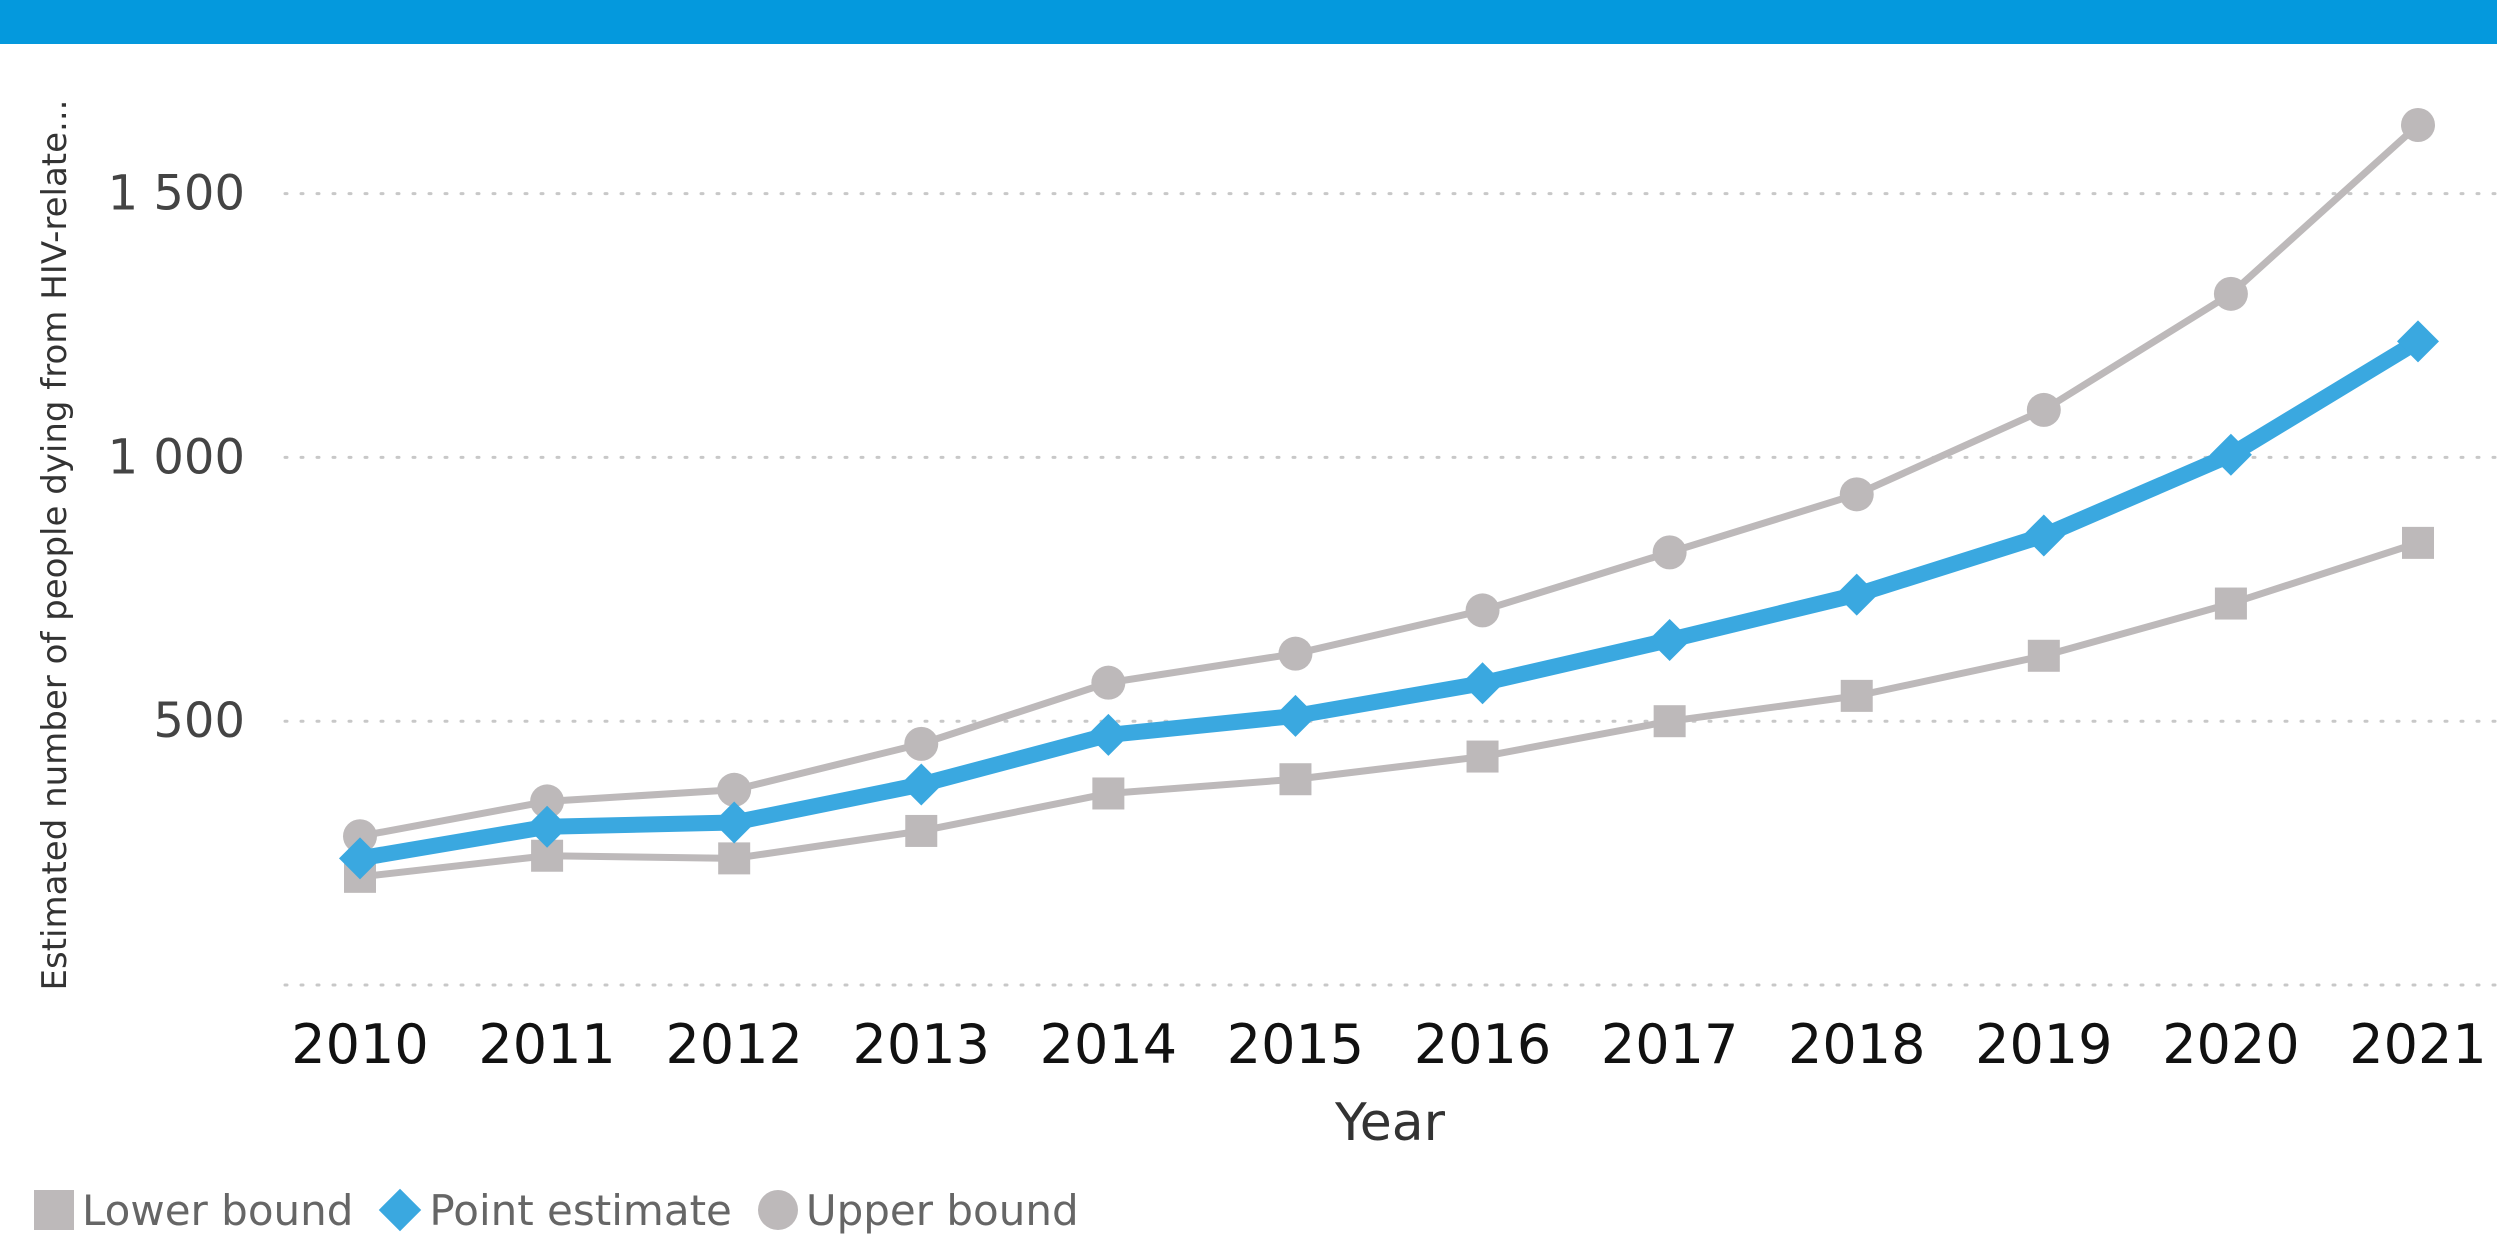 This screenshot has width=2497, height=1252. I want to click on legend-item-point-estimate: Point estimate, so click(555, 1210).